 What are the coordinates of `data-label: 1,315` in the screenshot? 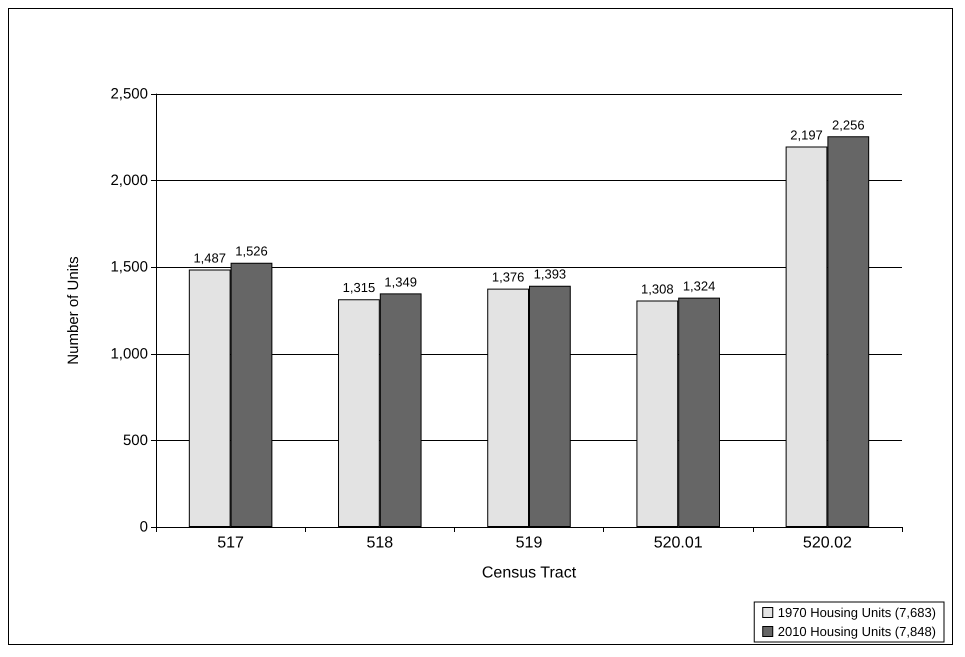 It's located at (359, 288).